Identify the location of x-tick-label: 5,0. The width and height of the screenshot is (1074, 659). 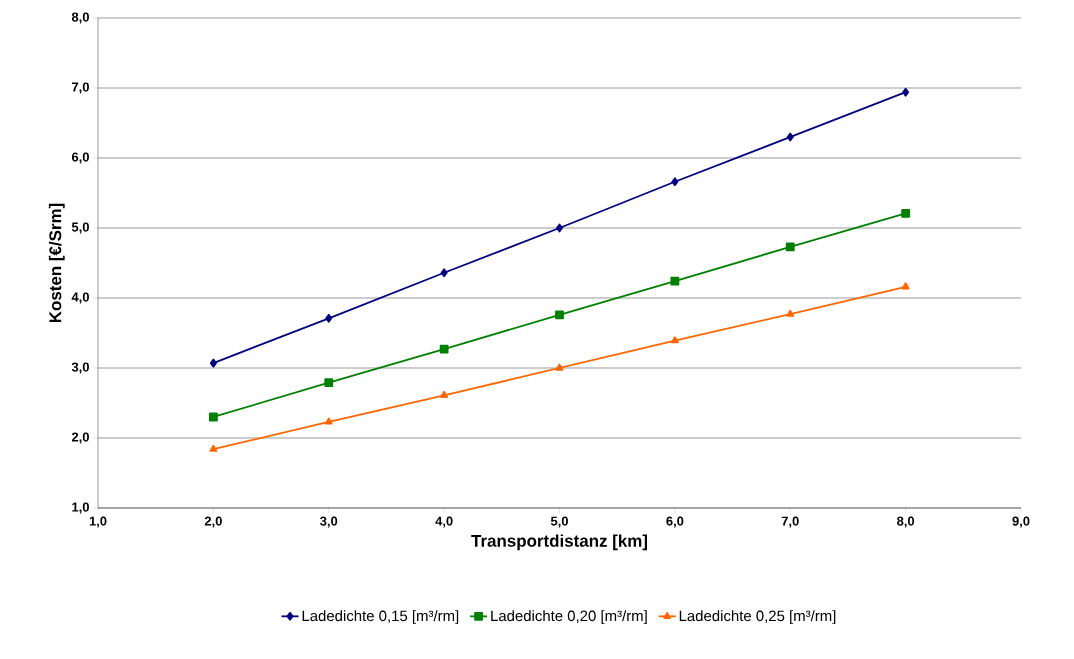
(559, 522).